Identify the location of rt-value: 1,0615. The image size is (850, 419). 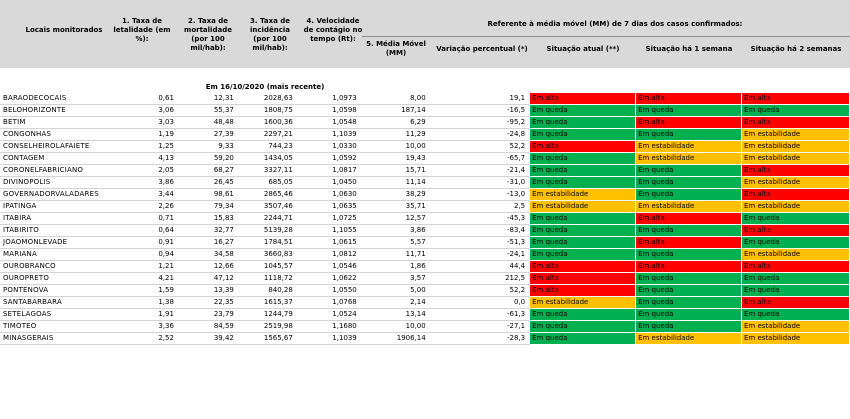
(328, 242).